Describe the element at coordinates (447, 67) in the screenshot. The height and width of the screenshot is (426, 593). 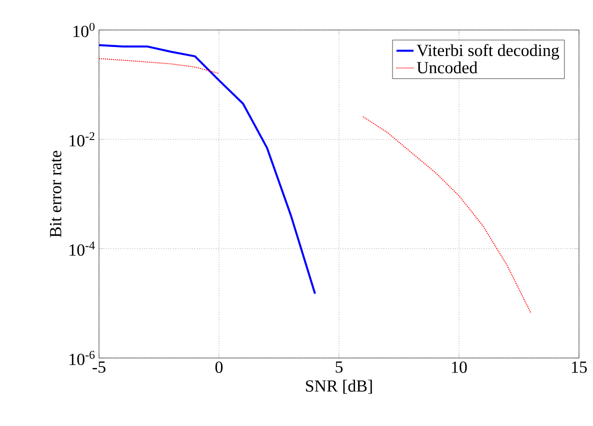
I see `legend-label: Uncoded` at that location.